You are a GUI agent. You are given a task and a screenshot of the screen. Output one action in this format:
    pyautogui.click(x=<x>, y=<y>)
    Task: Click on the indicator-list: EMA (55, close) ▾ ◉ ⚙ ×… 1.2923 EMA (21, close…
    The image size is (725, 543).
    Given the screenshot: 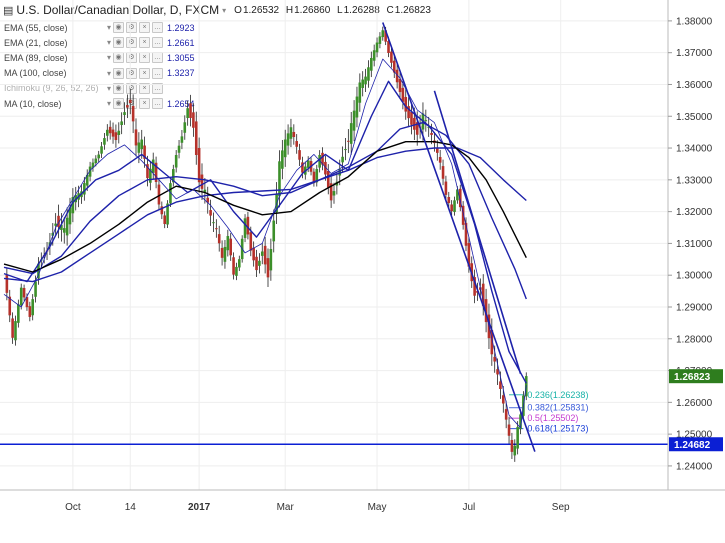 What is the action you would take?
    pyautogui.click(x=210, y=65)
    